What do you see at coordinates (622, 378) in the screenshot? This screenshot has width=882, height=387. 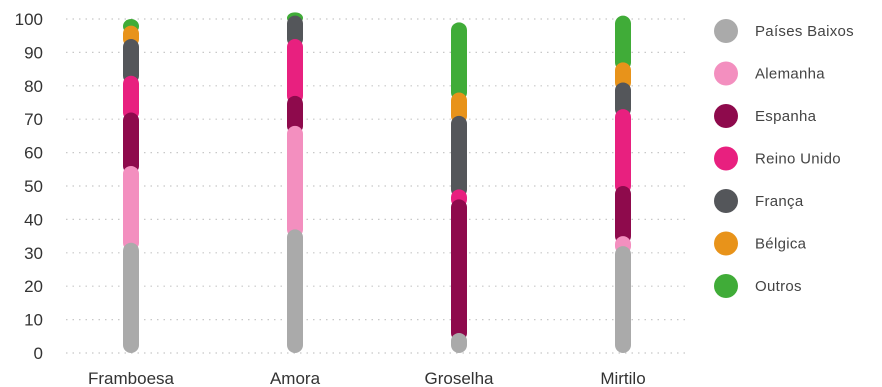 I see `x-category-label: Mirtilo` at bounding box center [622, 378].